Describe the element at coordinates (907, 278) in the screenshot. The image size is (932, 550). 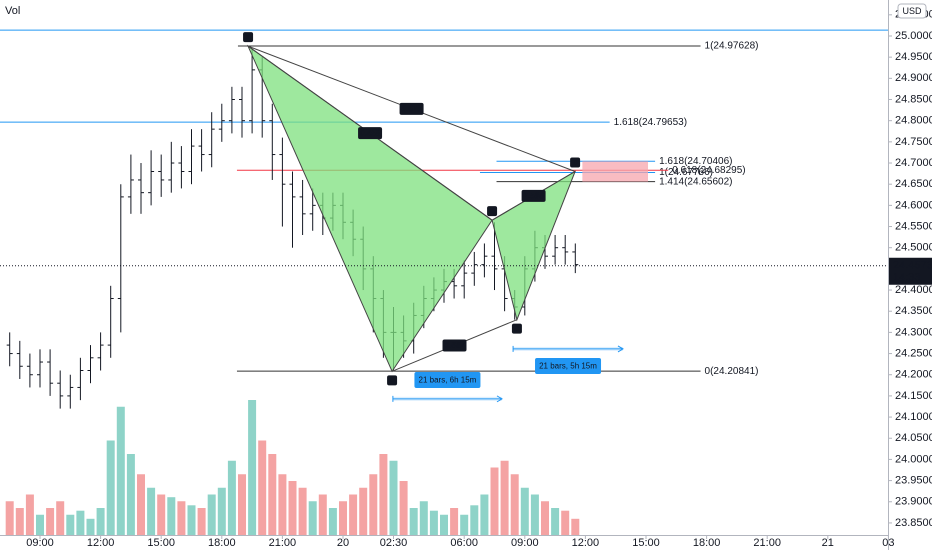
I see `countdown-label: 14:33` at that location.